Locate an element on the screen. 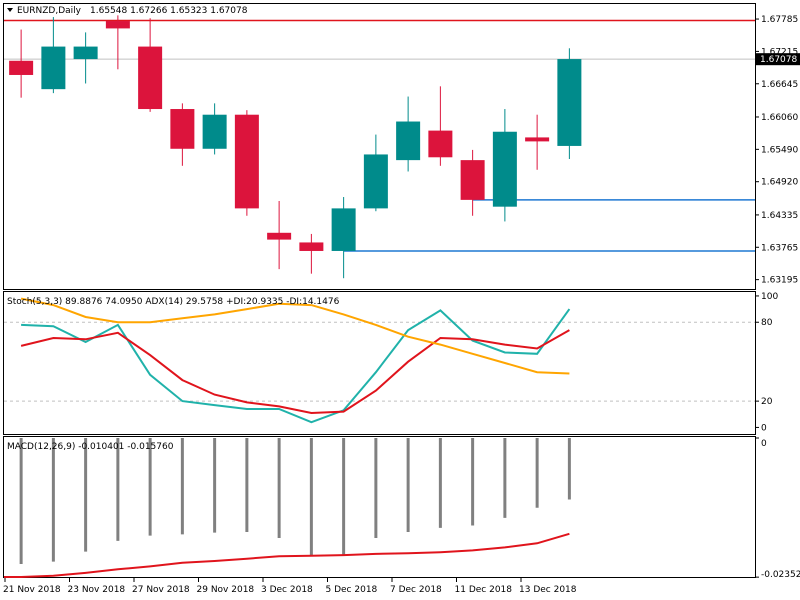  macd-label: MACD(12,26,9) -0.010401 -0.015760 is located at coordinates (90, 447).